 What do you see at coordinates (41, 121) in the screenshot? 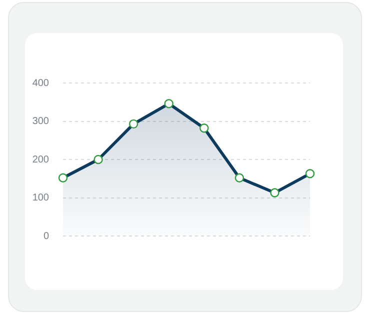
I see `y-tick-label: 300` at bounding box center [41, 121].